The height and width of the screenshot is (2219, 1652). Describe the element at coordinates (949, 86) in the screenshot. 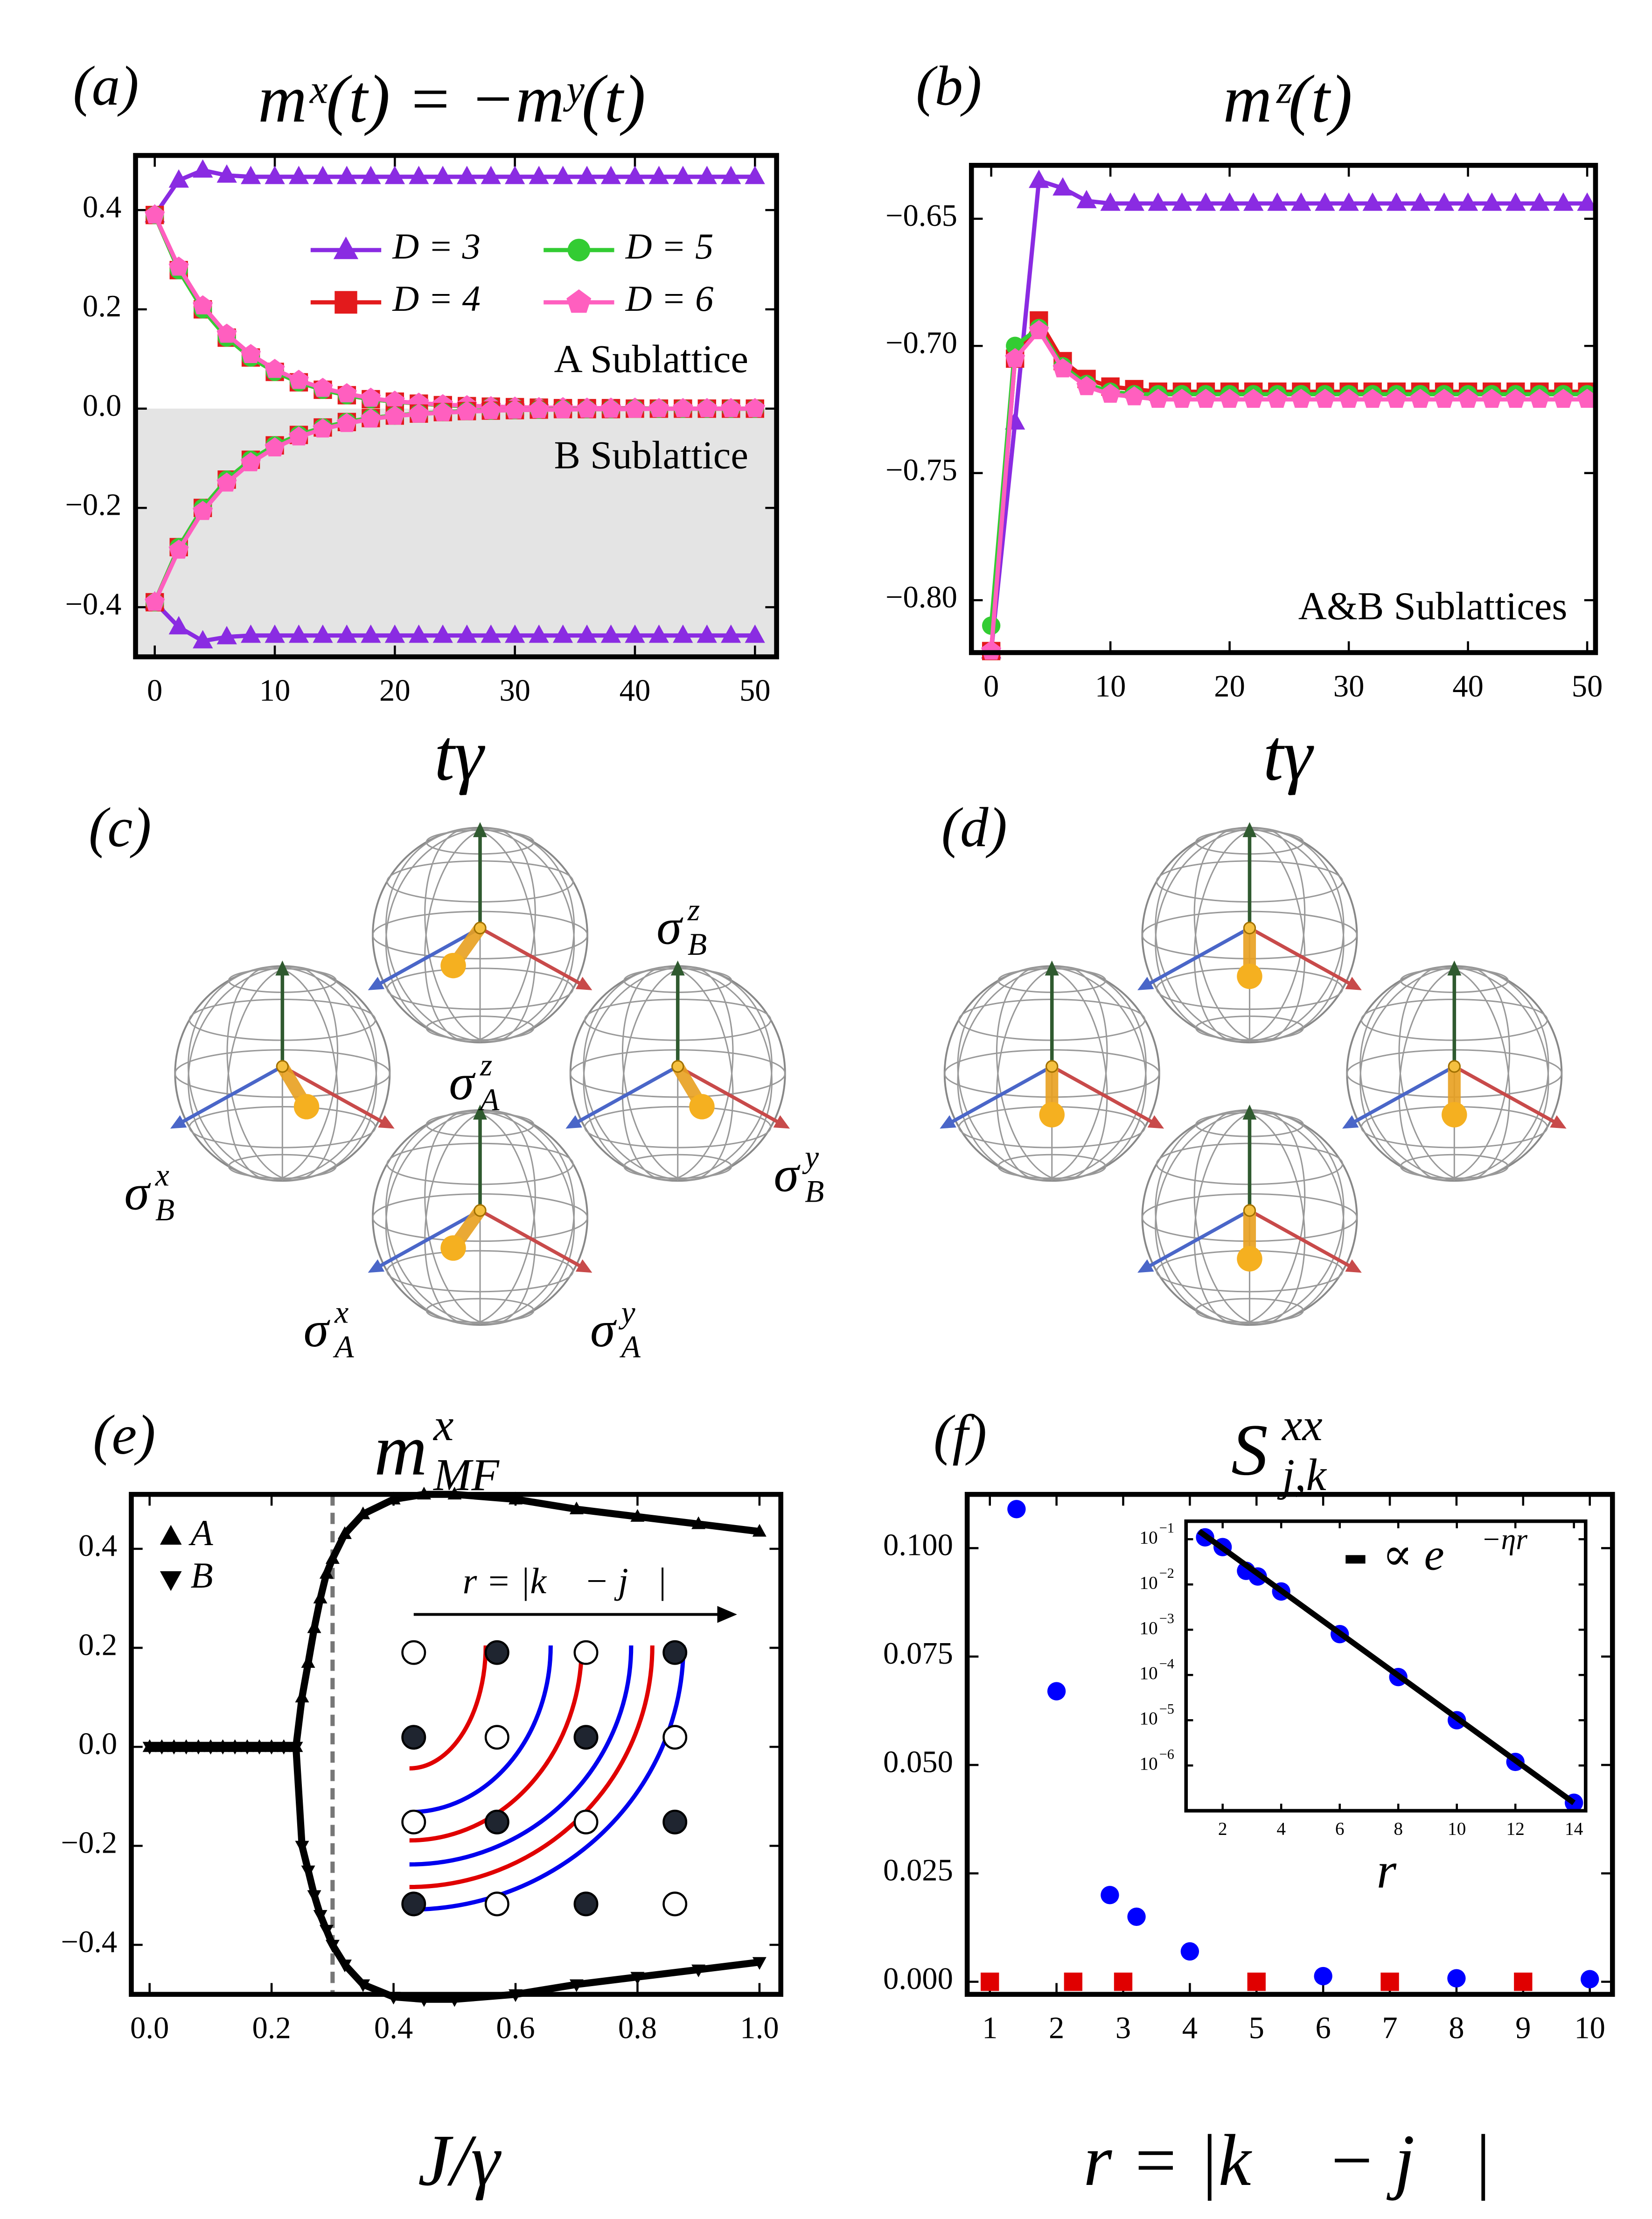

I see `panel-label: (b)` at that location.